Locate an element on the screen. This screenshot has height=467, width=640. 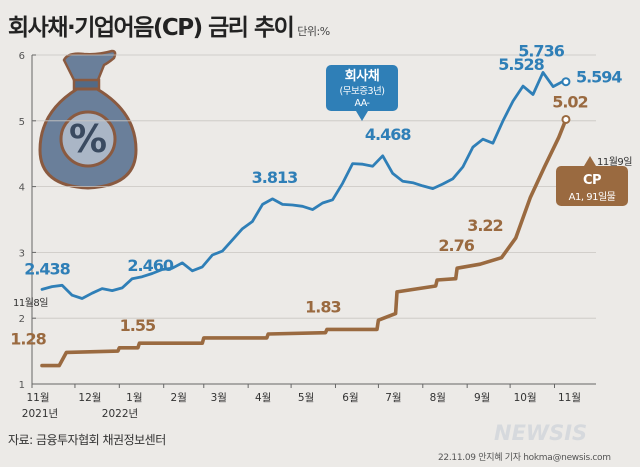
year-label: 2021년 is located at coordinates (40, 414).